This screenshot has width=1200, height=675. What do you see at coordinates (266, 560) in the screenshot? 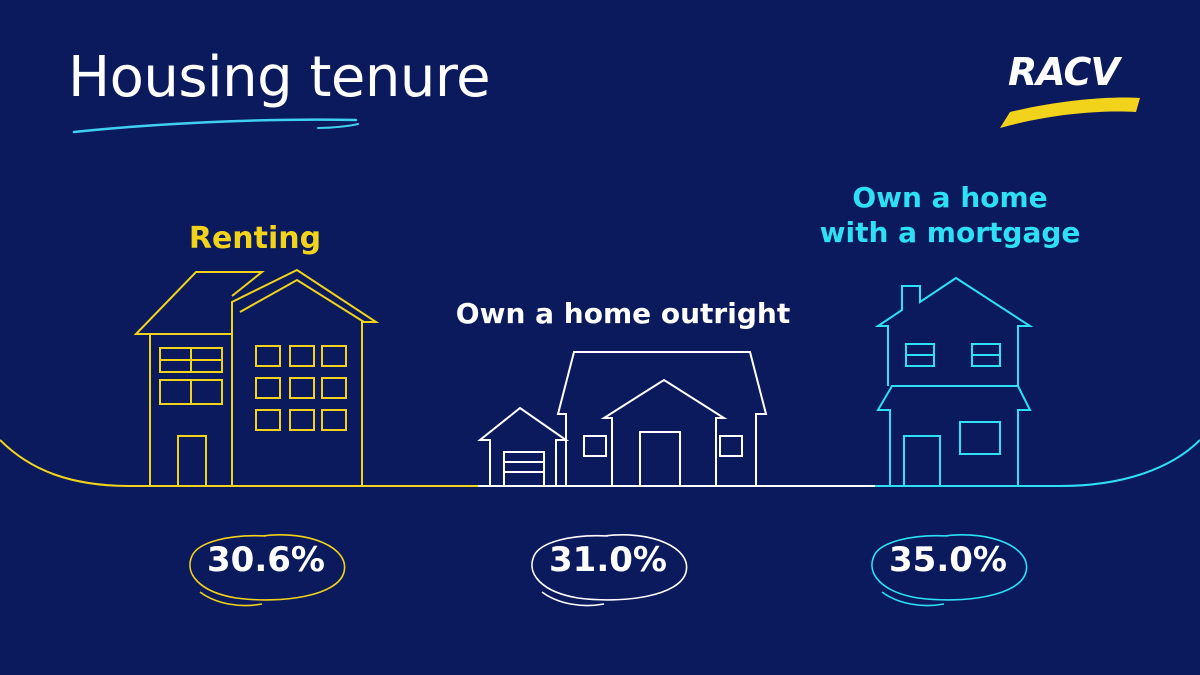
I see `value-label-renting: 30.6%` at bounding box center [266, 560].